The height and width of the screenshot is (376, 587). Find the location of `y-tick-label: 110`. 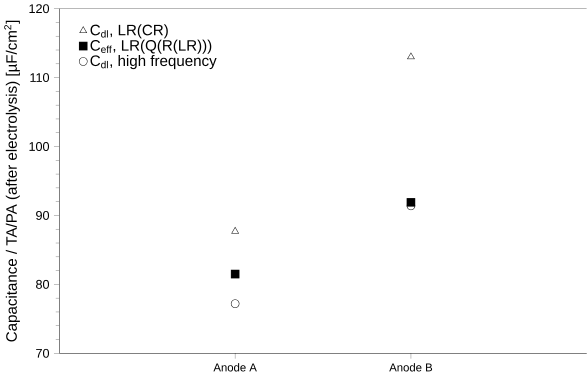

y-tick-label: 110 is located at coordinates (40, 77).